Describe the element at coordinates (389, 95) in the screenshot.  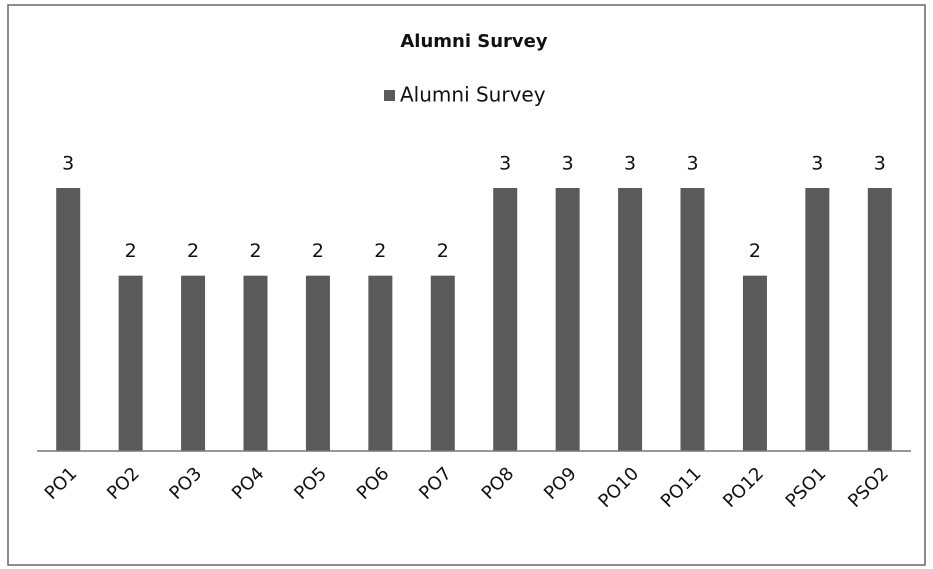
I see `legend-swatch` at that location.